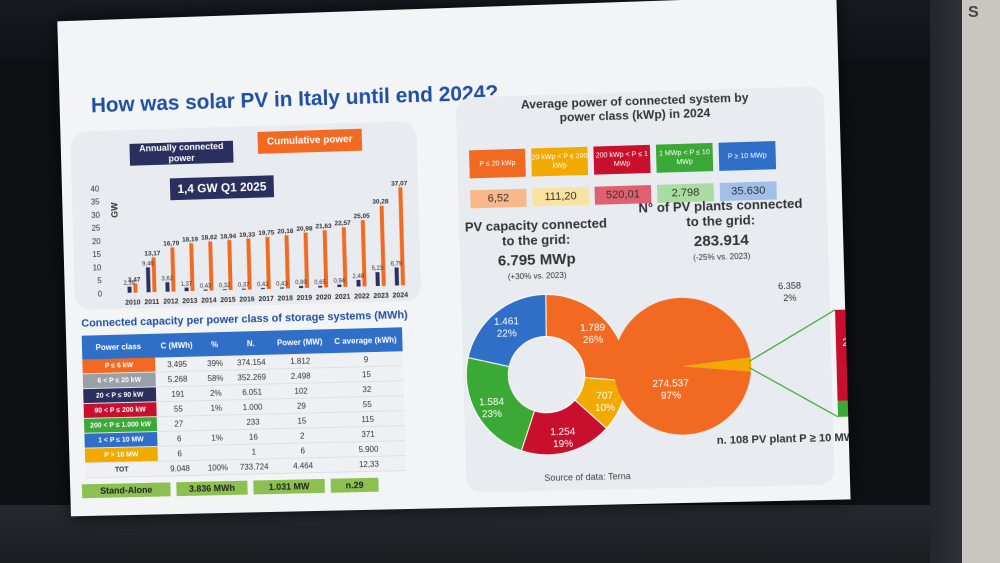 This screenshot has height=563, width=1000. What do you see at coordinates (362, 296) in the screenshot?
I see `x-tick-label: 2022` at bounding box center [362, 296].